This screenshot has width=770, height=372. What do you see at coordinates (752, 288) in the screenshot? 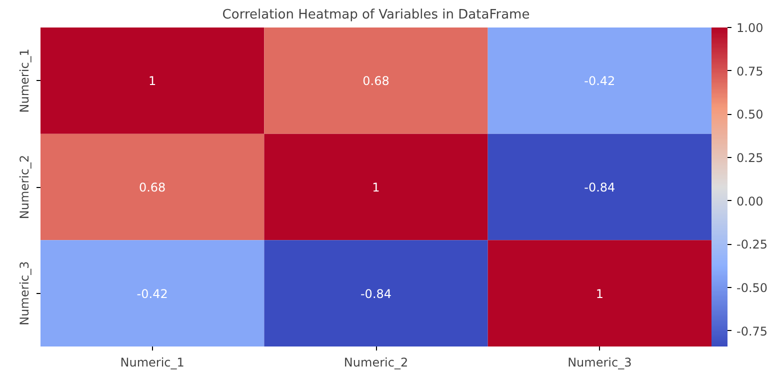
I see `color-bar-label: -0.50` at bounding box center [752, 288].